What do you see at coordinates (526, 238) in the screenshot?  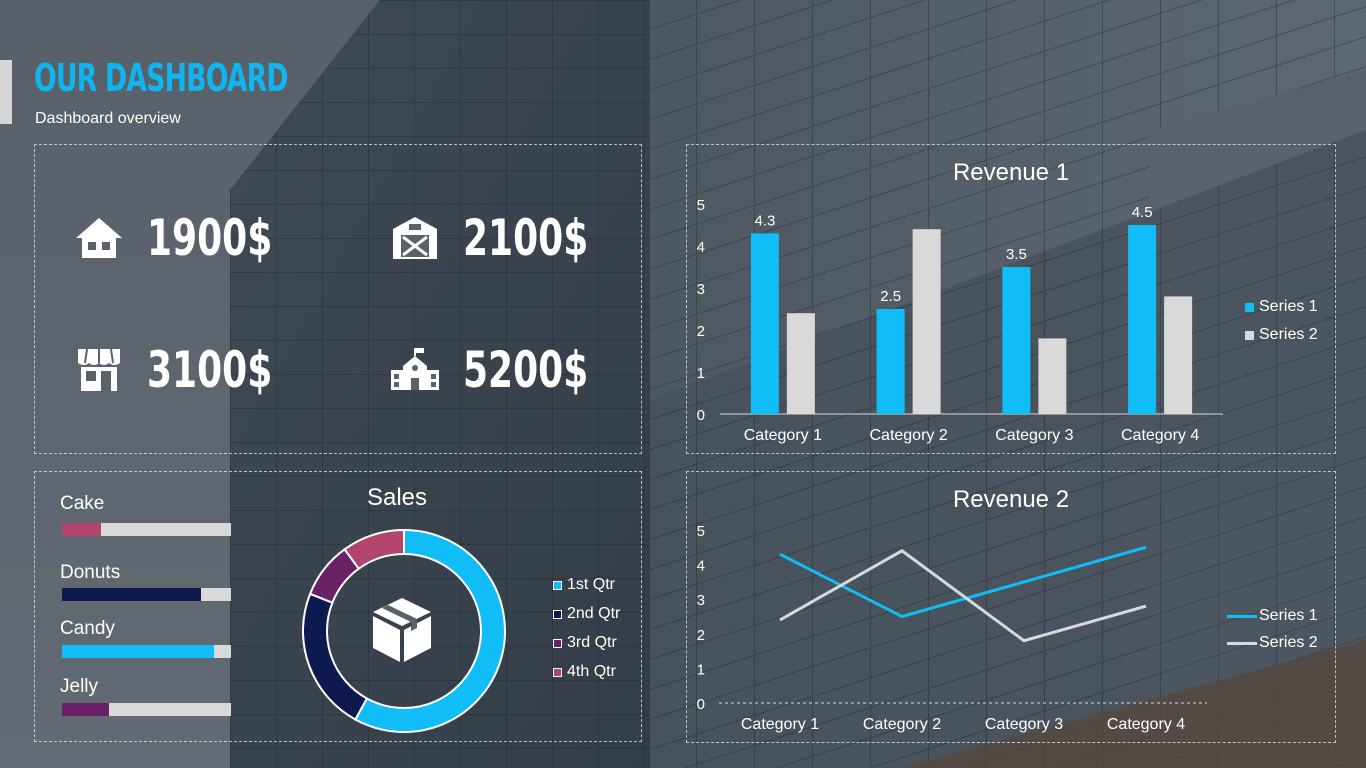 I see `kpi-value: 2100$` at bounding box center [526, 238].